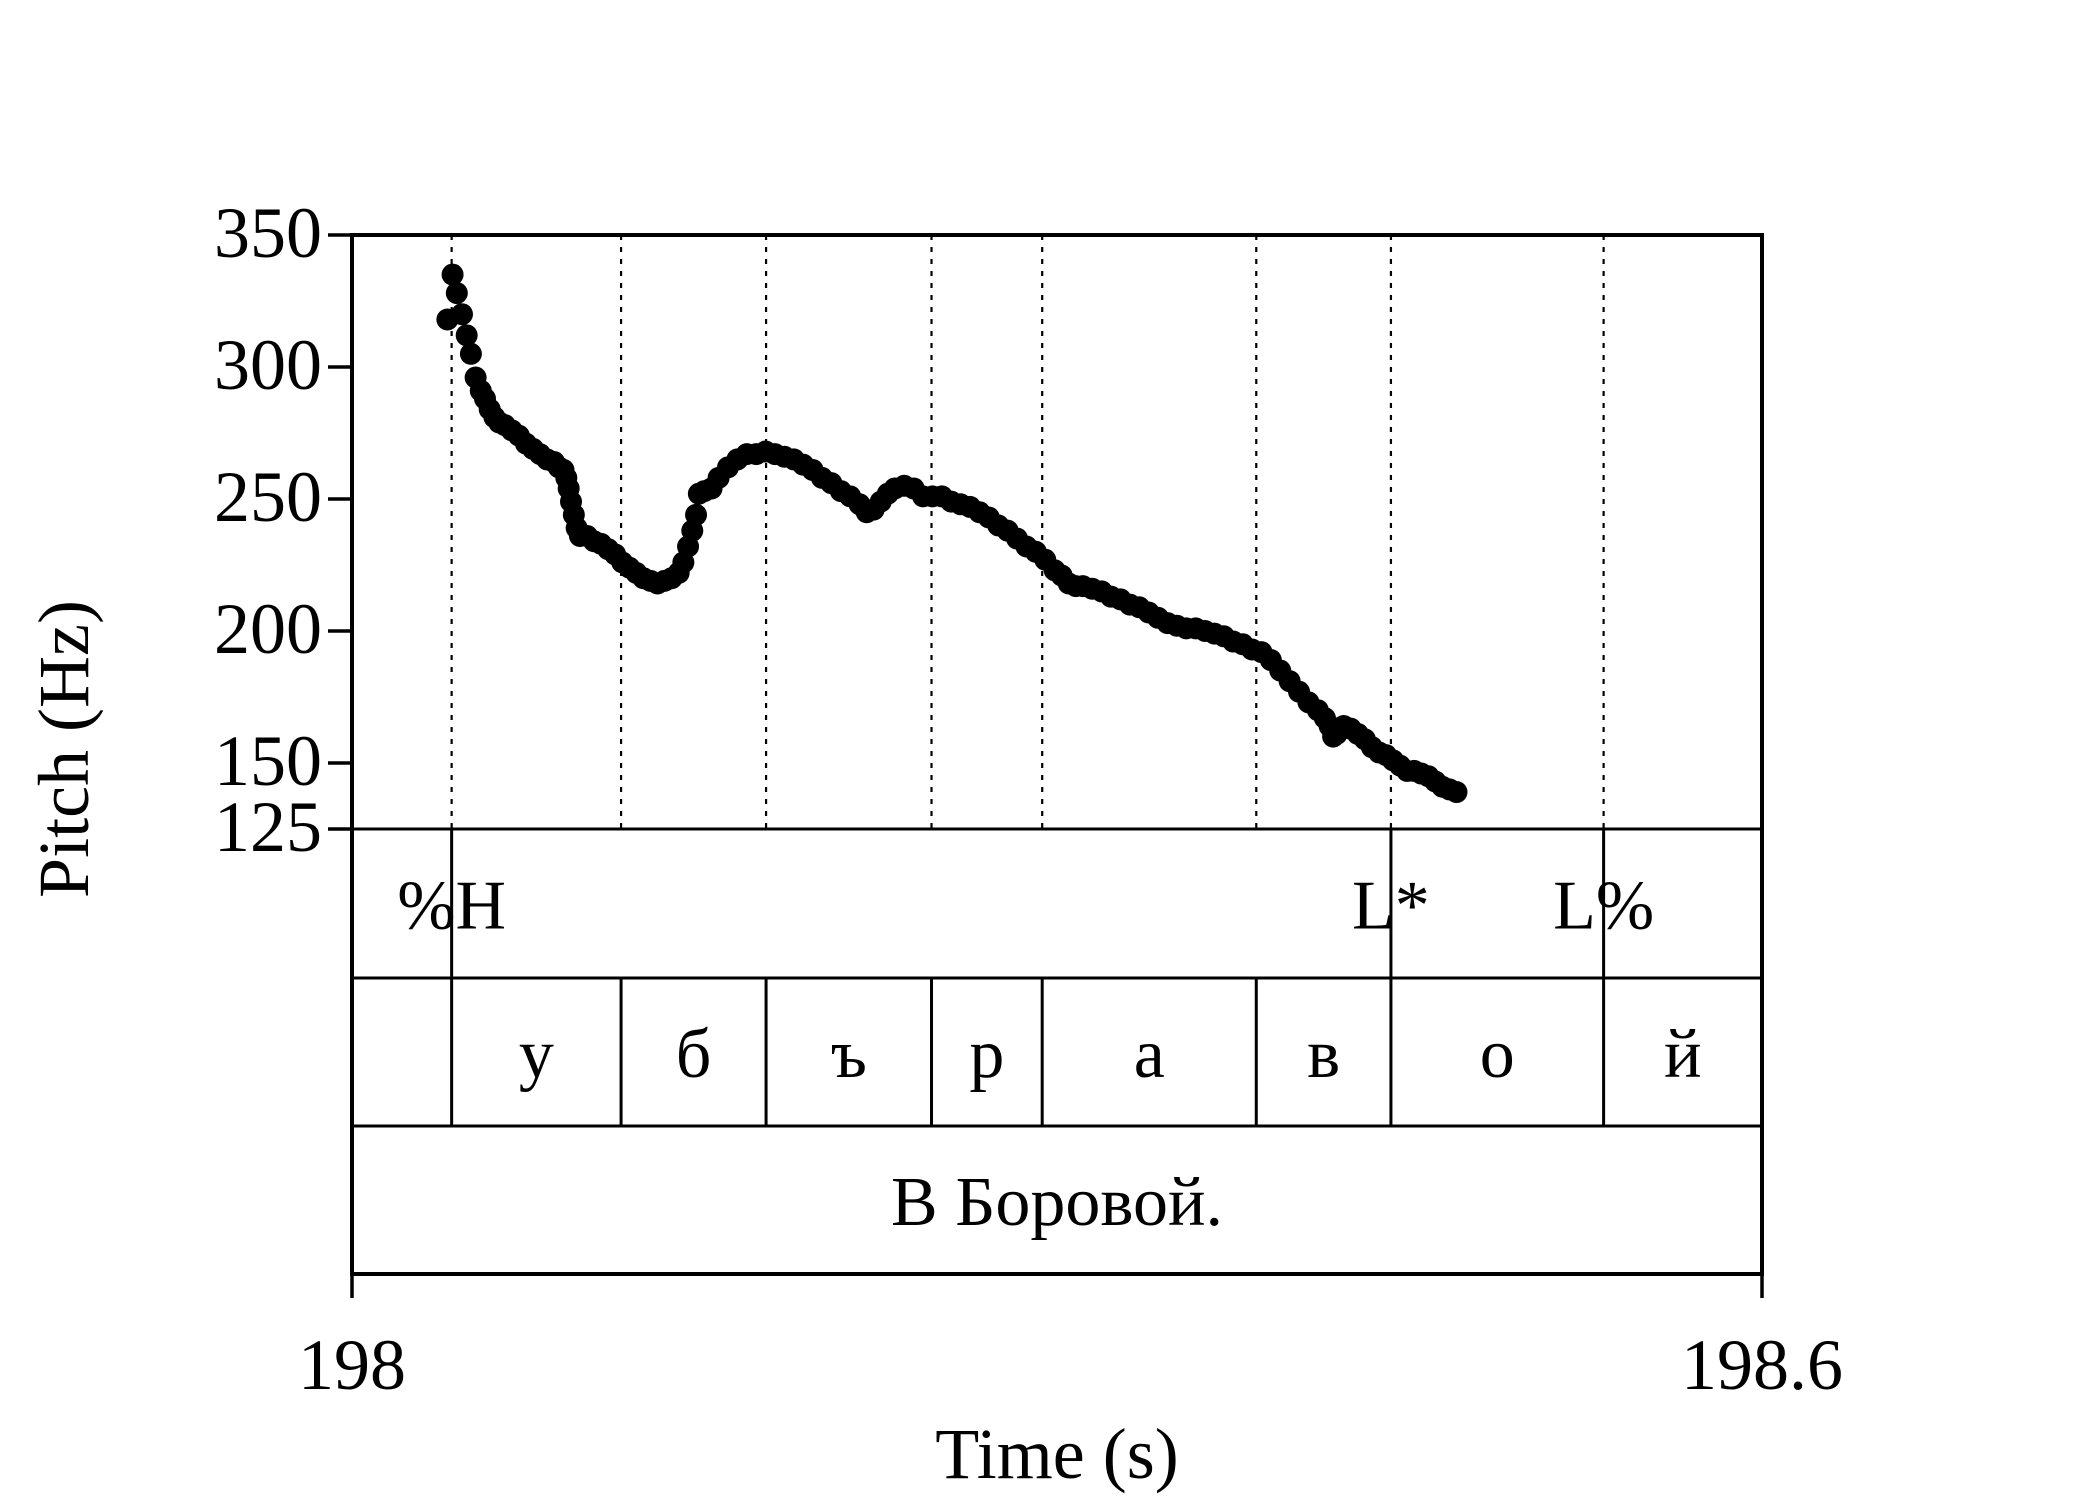  Describe the element at coordinates (1057, 1202) in the screenshot. I see `utterance-label: В Боровой.` at that location.